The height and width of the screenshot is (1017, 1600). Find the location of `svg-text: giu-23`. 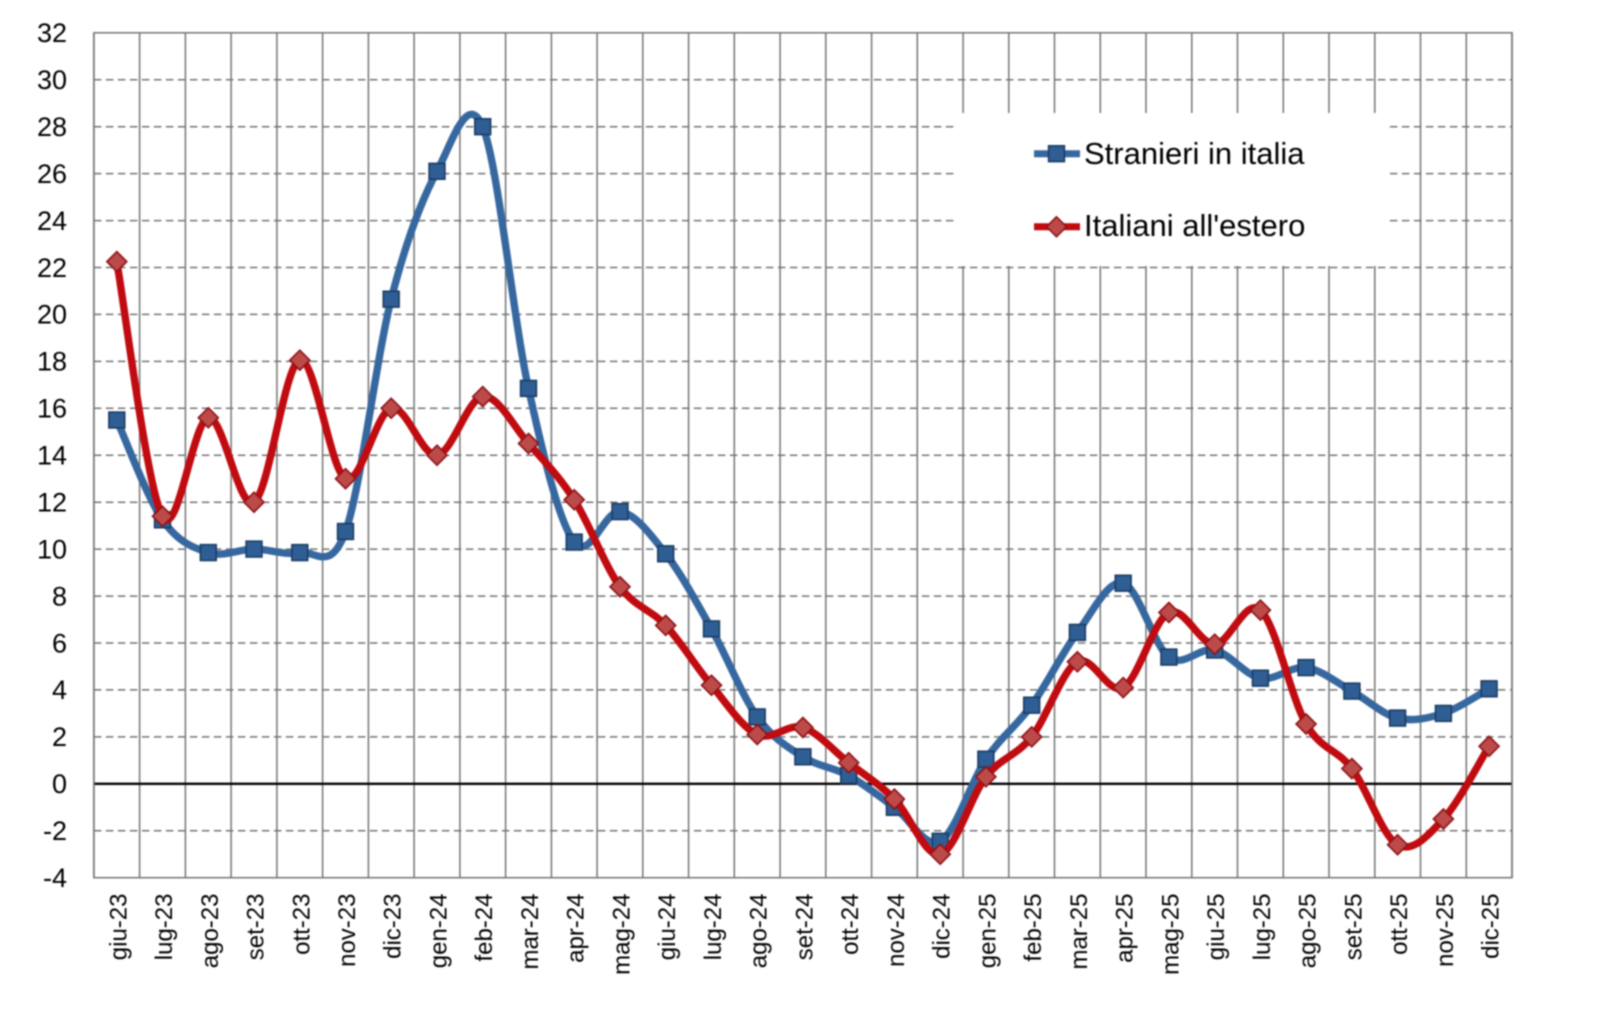

svg-text: giu-23 is located at coordinates (118, 927).